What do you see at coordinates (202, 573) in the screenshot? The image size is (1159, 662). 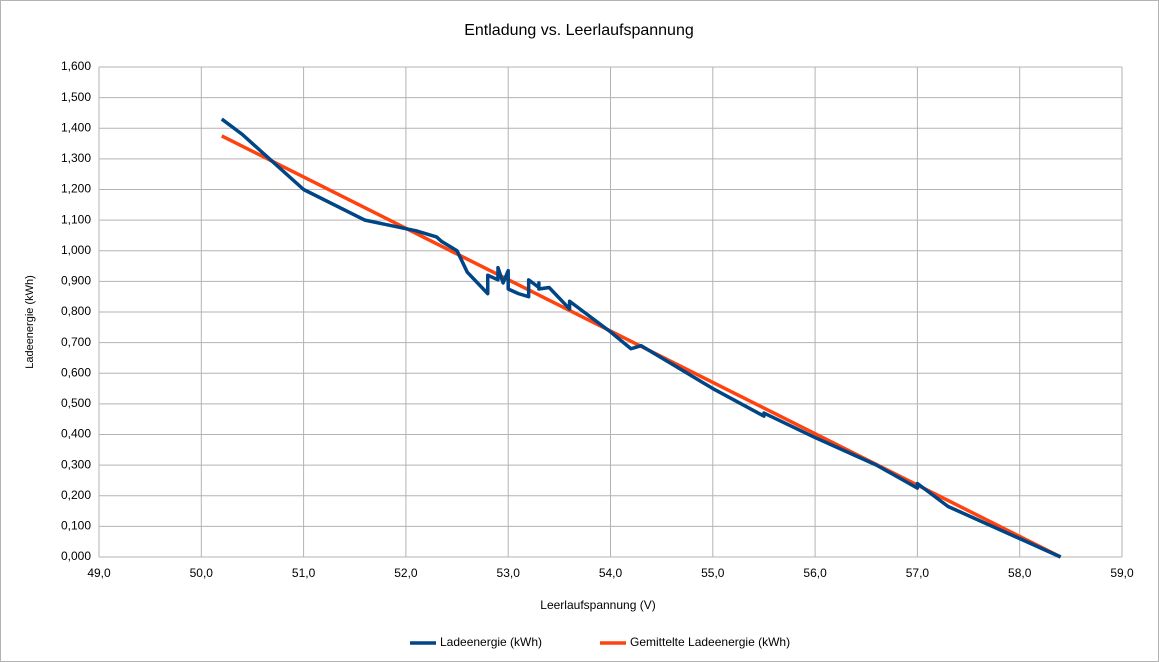 I see `x-tick-label: 50,0` at bounding box center [202, 573].